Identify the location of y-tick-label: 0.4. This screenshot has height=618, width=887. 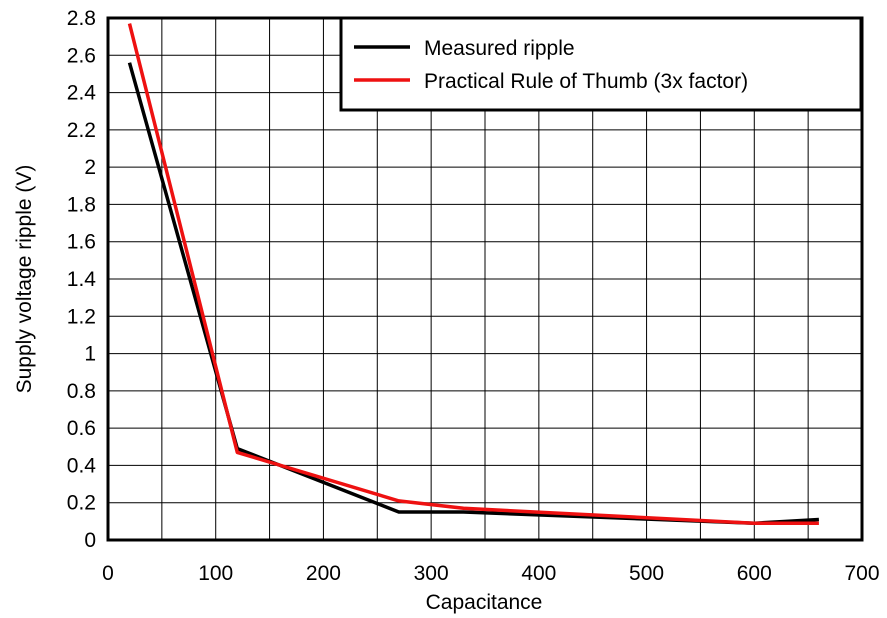
(82, 465).